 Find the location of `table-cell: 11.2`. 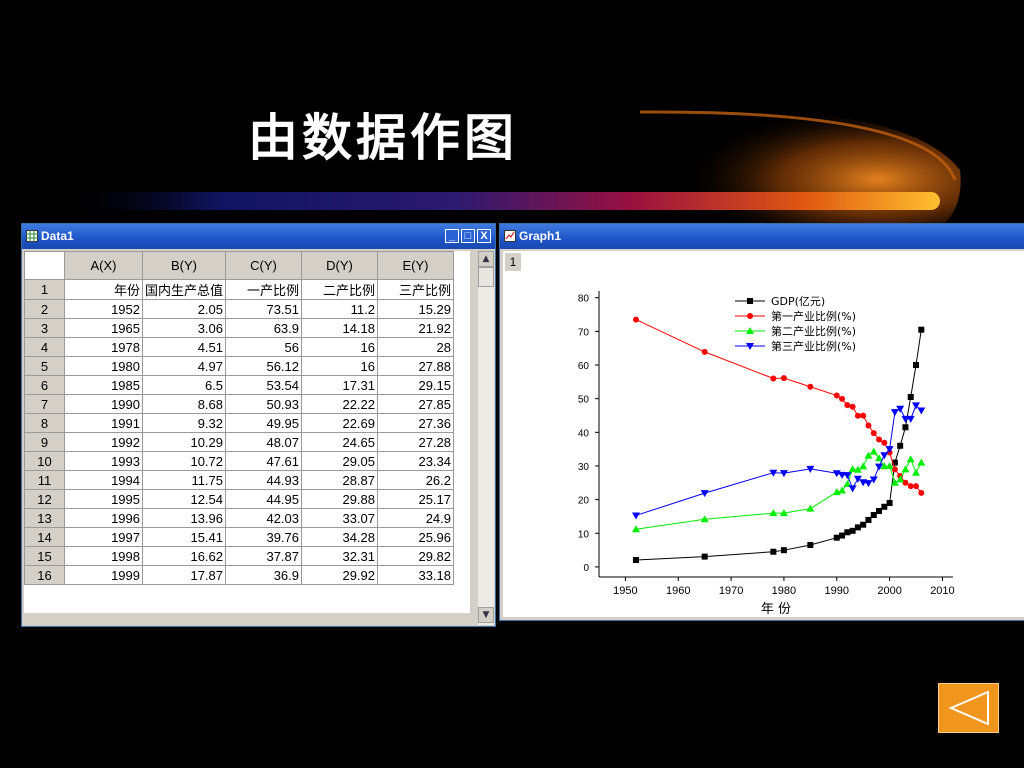

table-cell: 11.2 is located at coordinates (340, 309).